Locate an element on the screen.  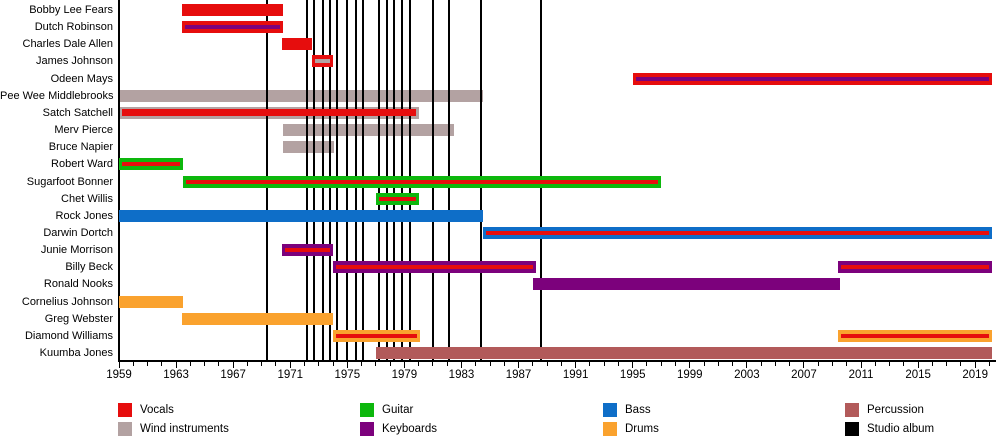
timeline-bar-keyboards is located at coordinates (686, 284).